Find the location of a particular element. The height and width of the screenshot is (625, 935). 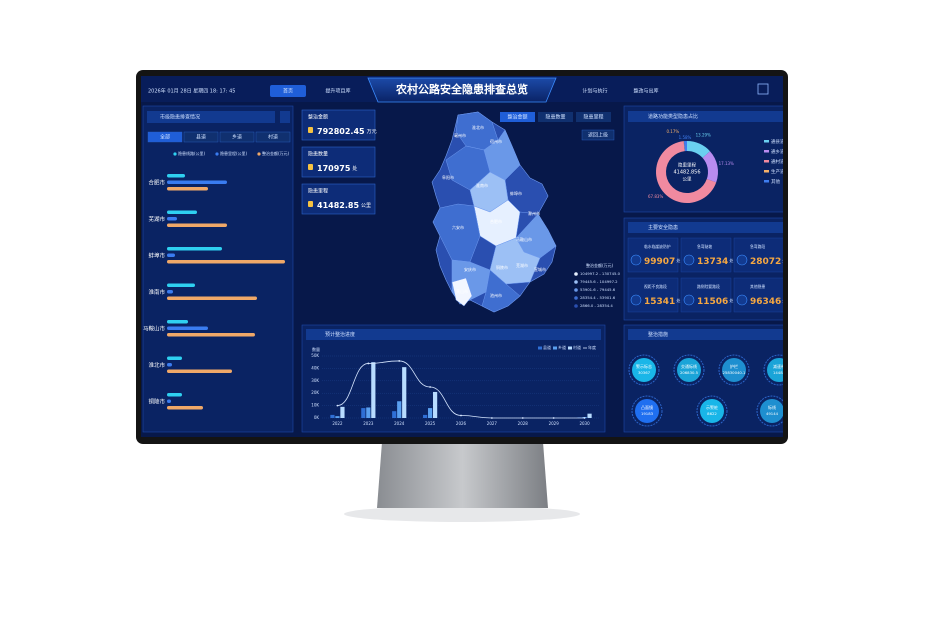

x-tick-label: 2025 is located at coordinates (430, 423).